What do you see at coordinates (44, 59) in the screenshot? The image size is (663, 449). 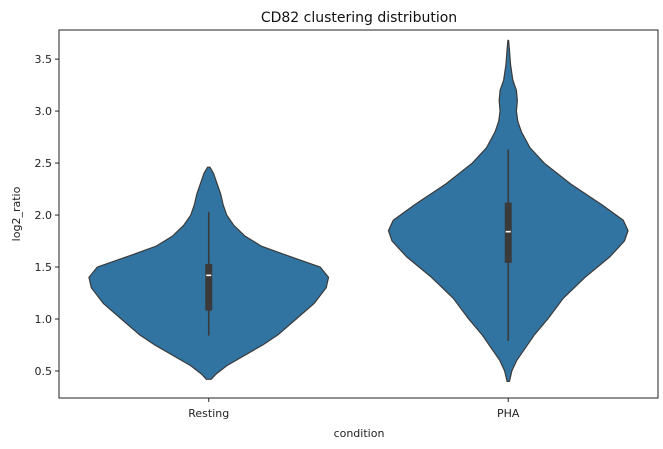 I see `y-tick-label: 3.5` at bounding box center [44, 59].